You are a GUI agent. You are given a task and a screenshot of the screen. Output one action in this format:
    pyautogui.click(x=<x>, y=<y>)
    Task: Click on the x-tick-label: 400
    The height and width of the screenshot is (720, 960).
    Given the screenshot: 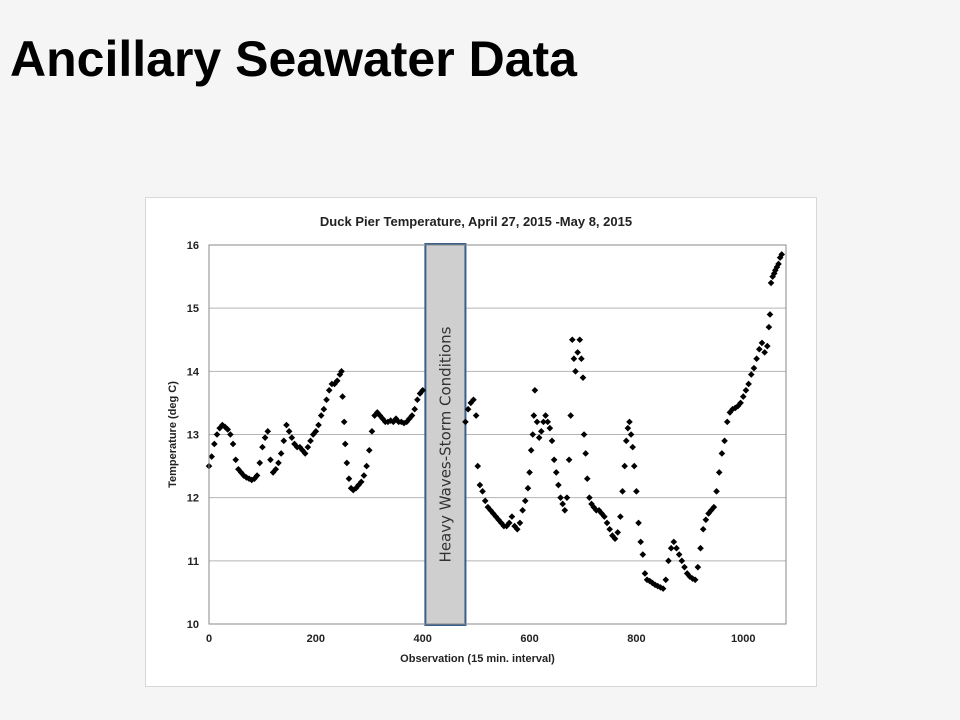 What is the action you would take?
    pyautogui.click(x=423, y=639)
    